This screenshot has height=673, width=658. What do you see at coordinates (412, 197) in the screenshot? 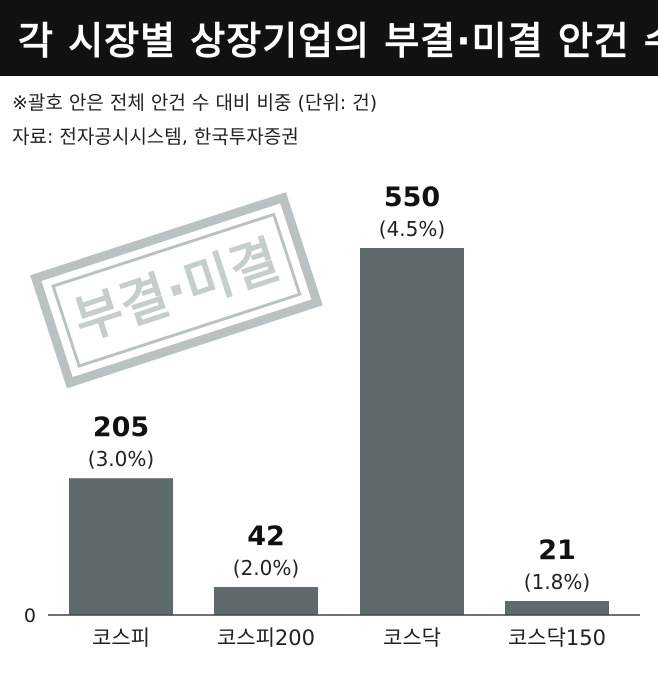
I see `value-label: 550` at bounding box center [412, 197].